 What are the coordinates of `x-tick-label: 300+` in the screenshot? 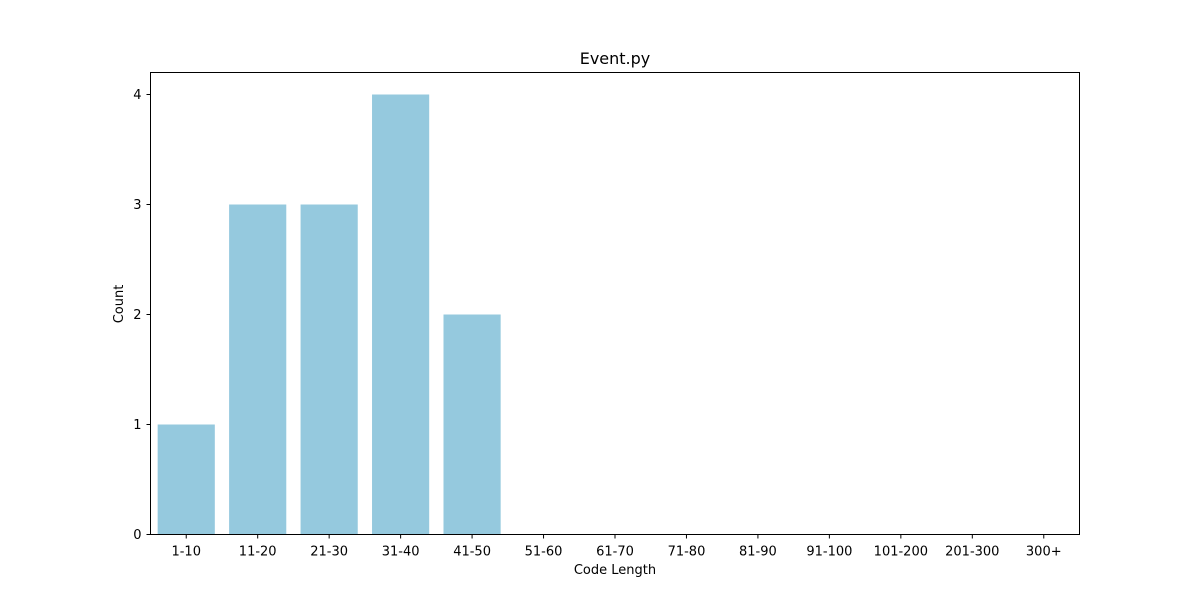 It's located at (1044, 552).